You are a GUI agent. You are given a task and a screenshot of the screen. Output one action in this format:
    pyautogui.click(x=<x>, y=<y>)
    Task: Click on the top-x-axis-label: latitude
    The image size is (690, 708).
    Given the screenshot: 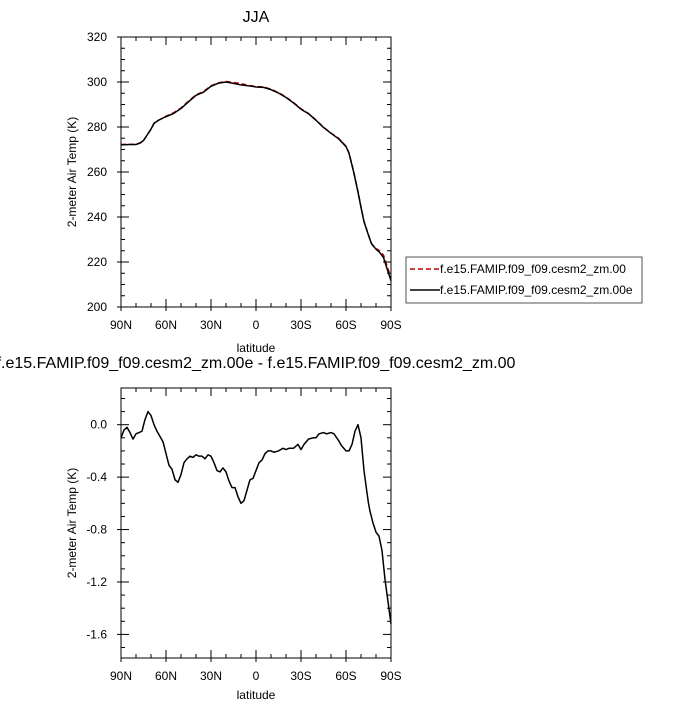 What is the action you would take?
    pyautogui.click(x=256, y=348)
    